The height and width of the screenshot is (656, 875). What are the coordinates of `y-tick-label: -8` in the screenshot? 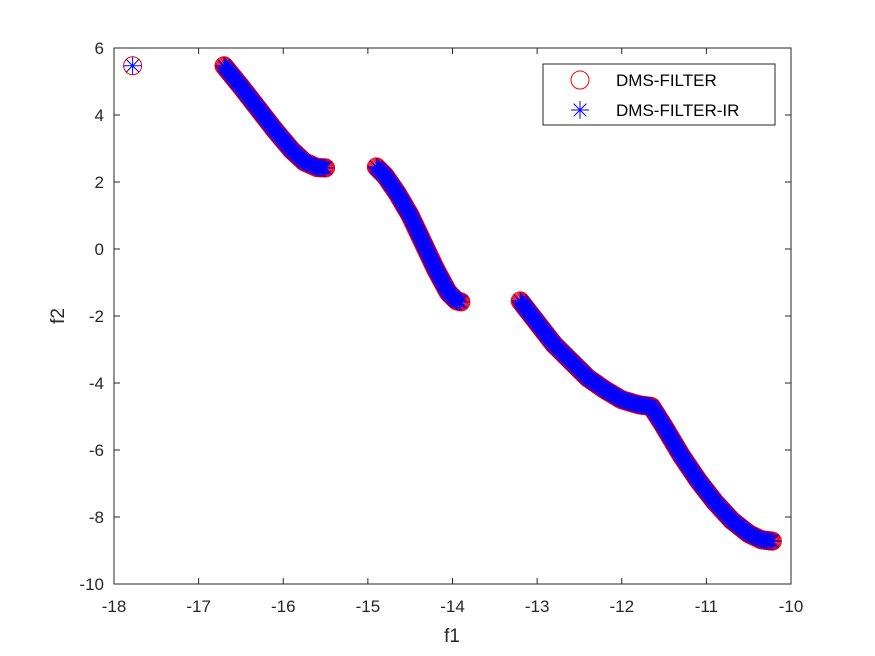 It's located at (96, 517).